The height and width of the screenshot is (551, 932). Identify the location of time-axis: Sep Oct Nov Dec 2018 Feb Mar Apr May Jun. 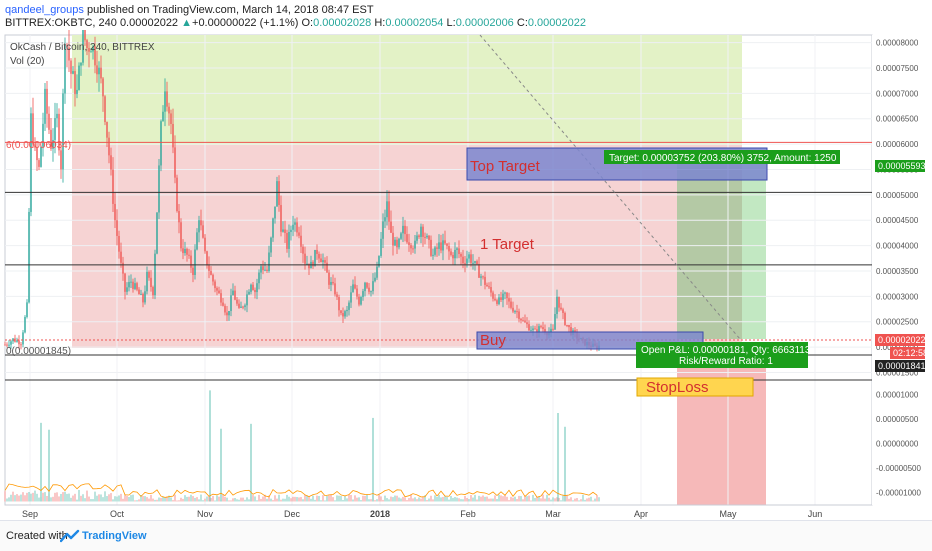
(438, 511).